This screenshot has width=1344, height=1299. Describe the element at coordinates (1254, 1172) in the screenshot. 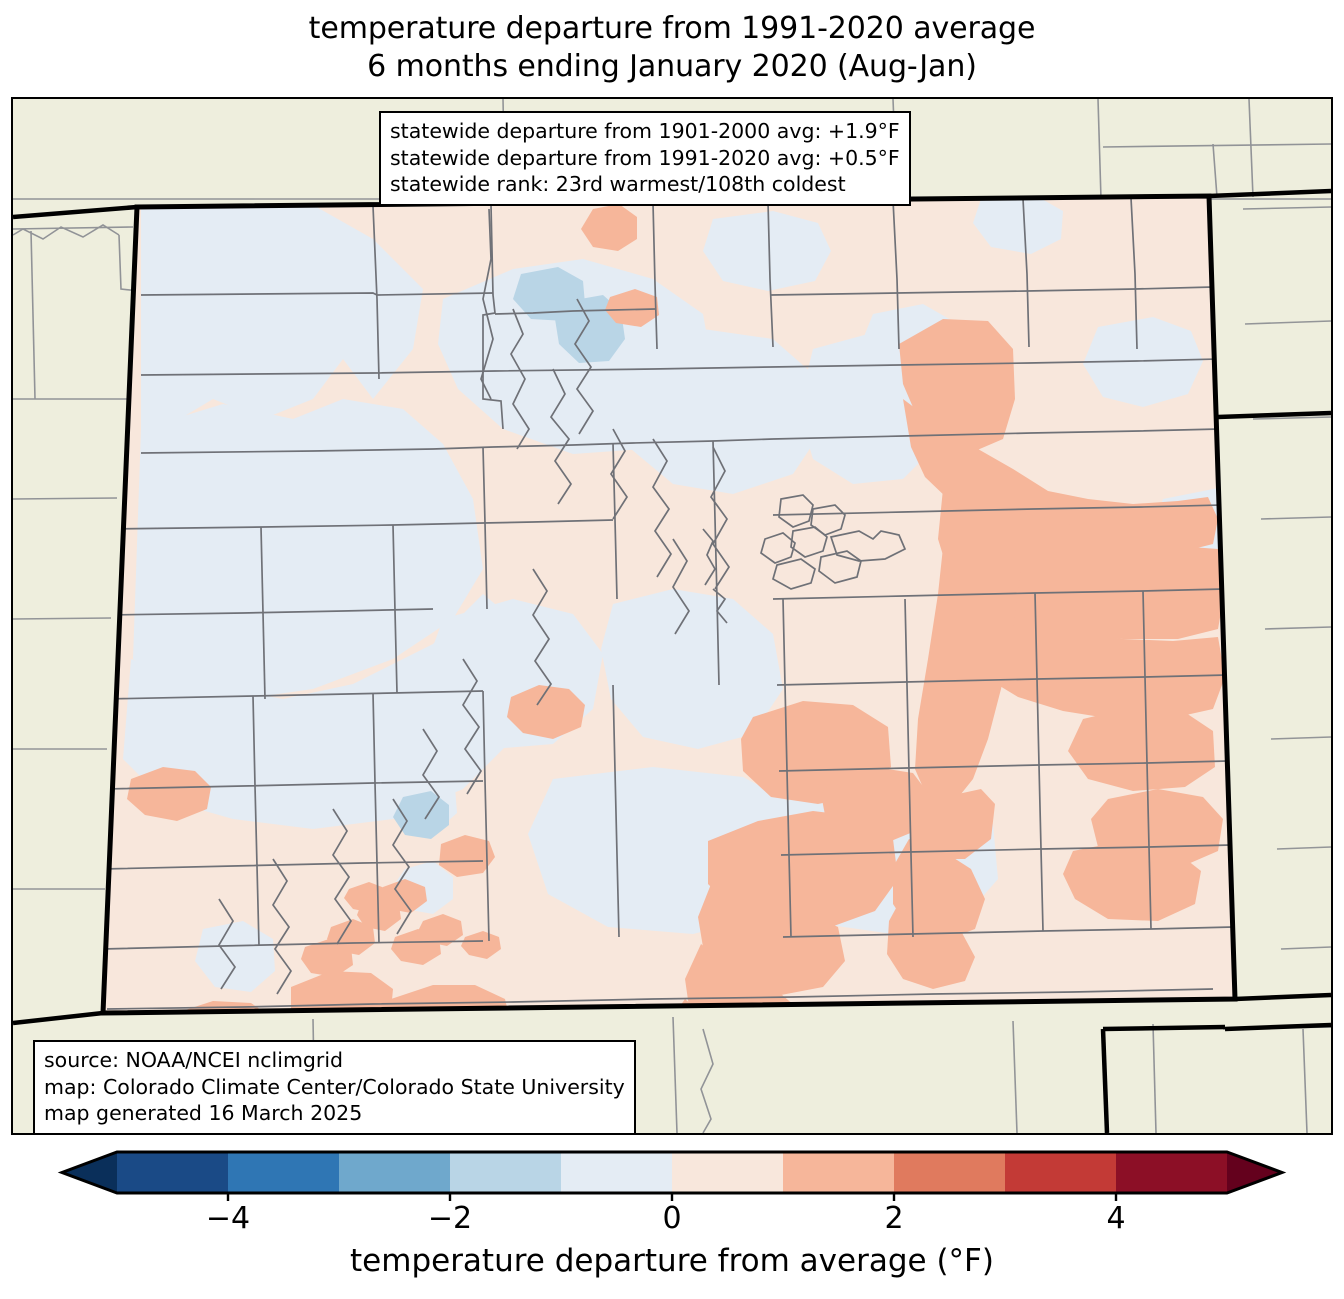

I see `colorbar-over-arrow` at that location.